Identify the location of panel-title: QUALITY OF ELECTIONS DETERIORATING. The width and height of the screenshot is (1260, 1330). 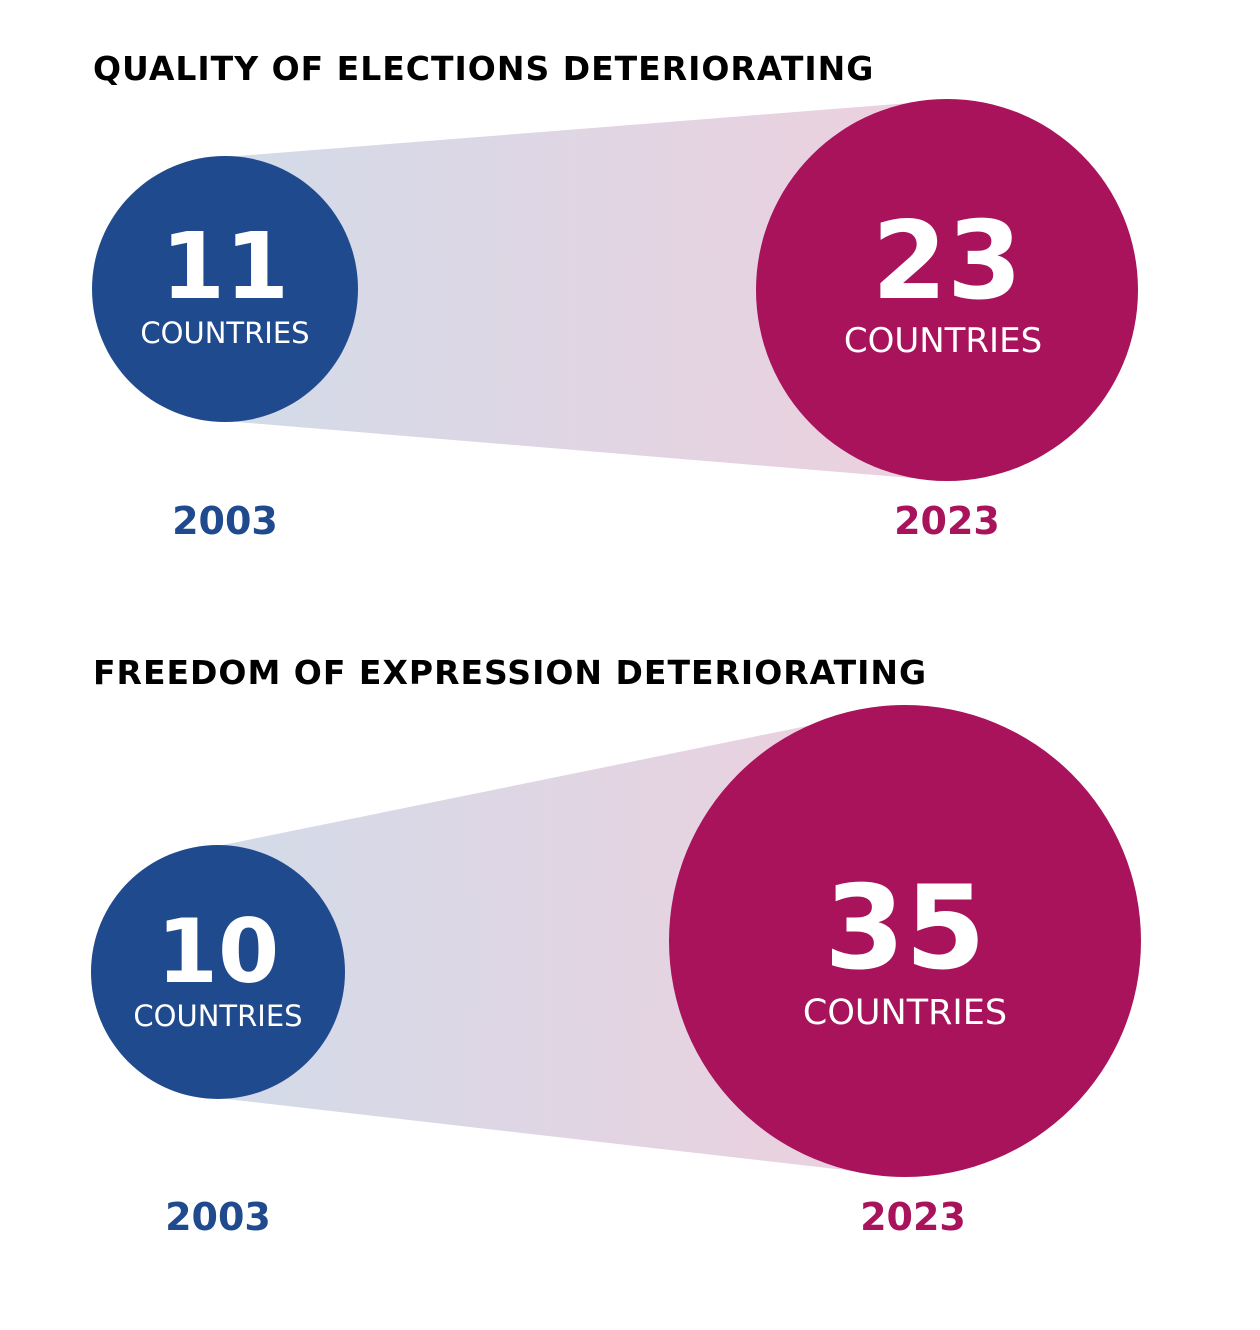
(484, 68).